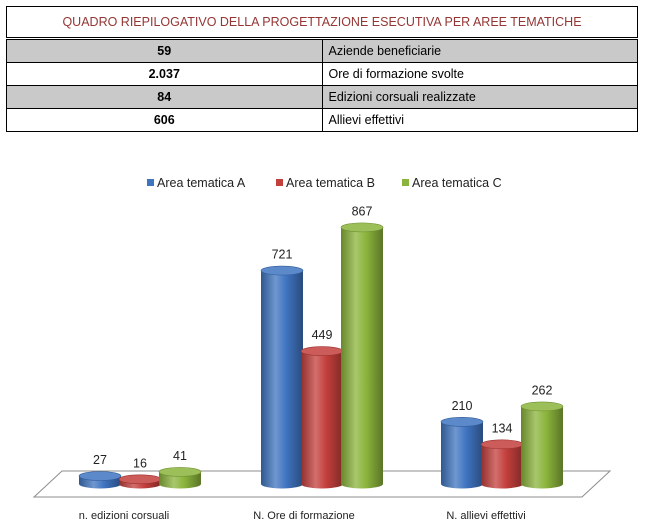 Image resolution: width=645 pixels, height=527 pixels. Describe the element at coordinates (201, 183) in the screenshot. I see `legend-label: Area tematica A` at that location.